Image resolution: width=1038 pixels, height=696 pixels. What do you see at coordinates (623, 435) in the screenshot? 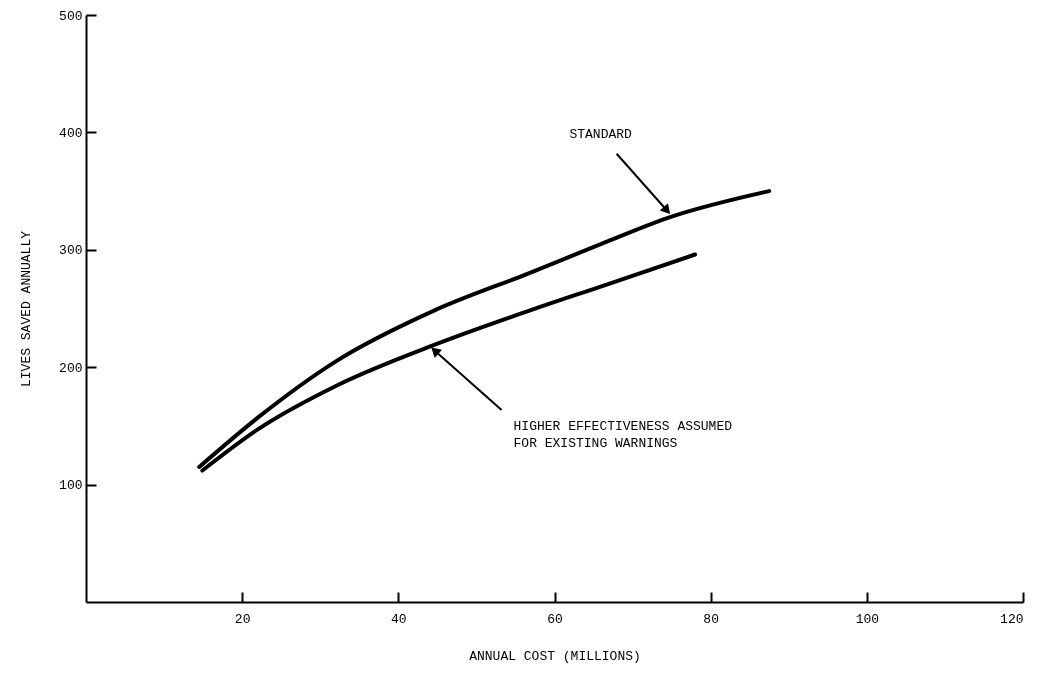
I see `annotation: HIGHER EFFECTIVENESS ASSUMED FOR EXISTING WARNINGS` at bounding box center [623, 435].